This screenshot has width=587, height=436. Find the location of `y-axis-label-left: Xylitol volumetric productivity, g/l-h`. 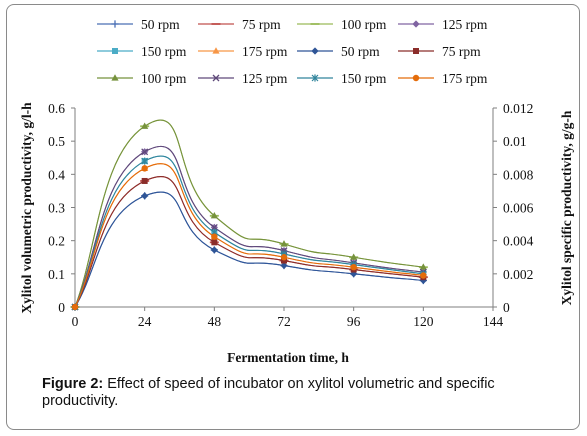

y-axis-label-left: Xylitol volumetric productivity, g/l-h is located at coordinates (26, 208).